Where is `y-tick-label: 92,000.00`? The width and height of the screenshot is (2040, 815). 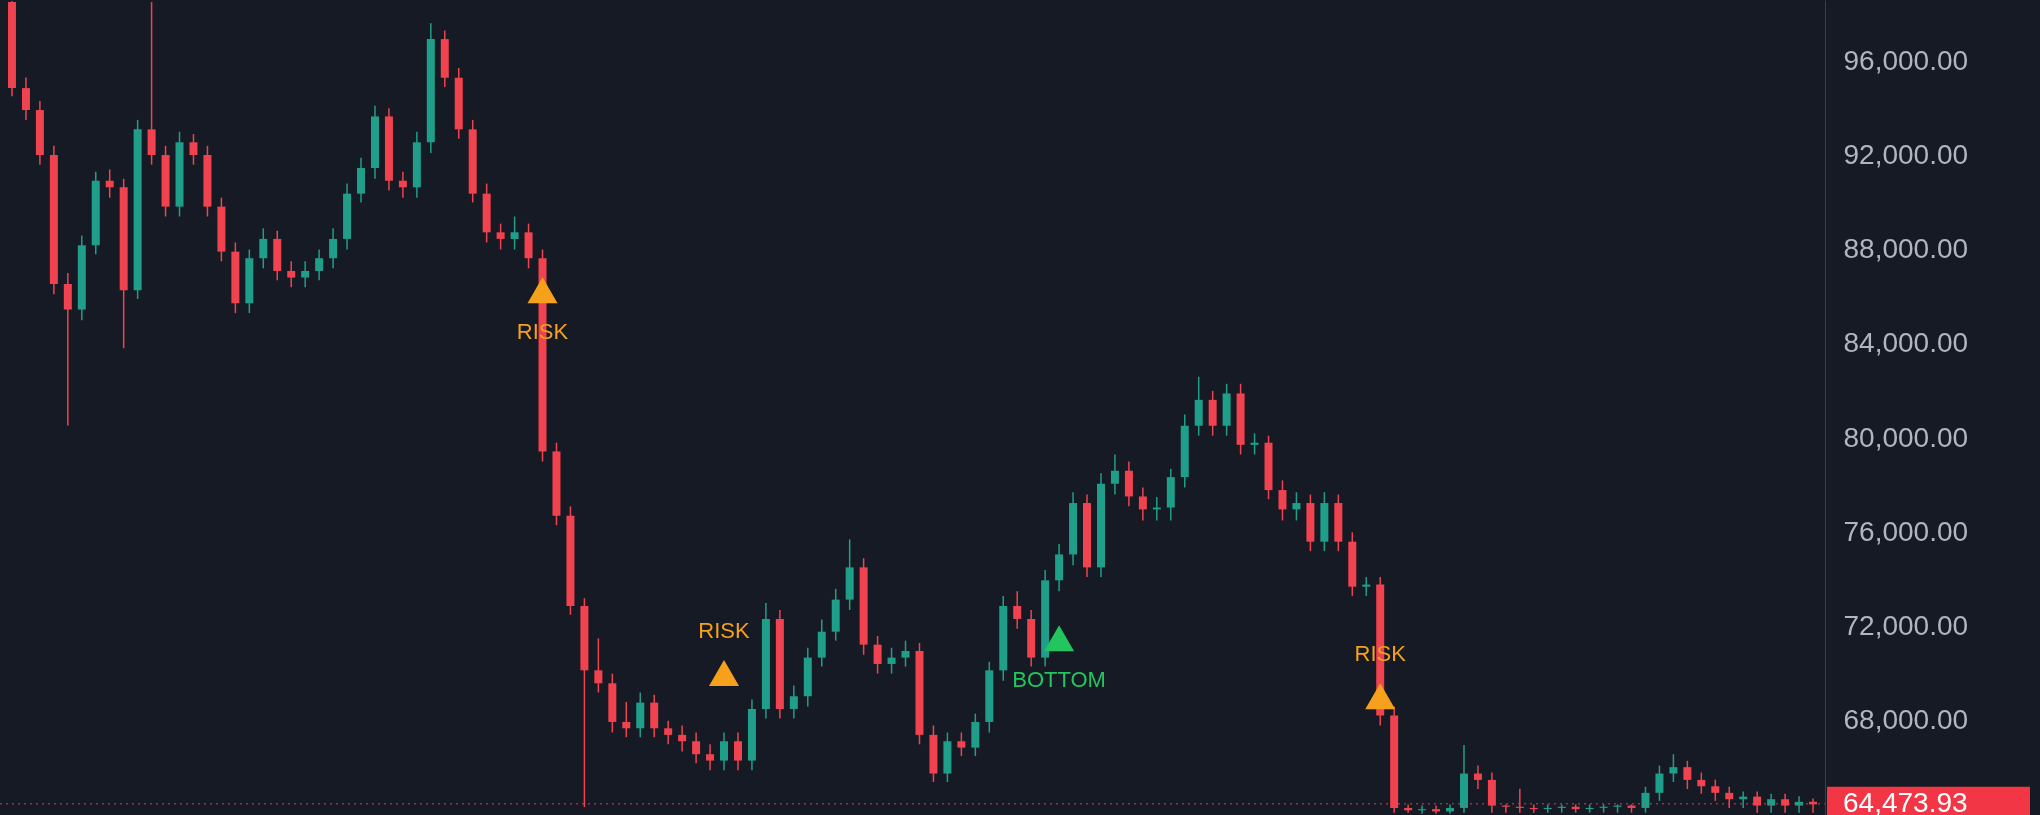
y-tick-label: 92,000.00 is located at coordinates (1906, 154).